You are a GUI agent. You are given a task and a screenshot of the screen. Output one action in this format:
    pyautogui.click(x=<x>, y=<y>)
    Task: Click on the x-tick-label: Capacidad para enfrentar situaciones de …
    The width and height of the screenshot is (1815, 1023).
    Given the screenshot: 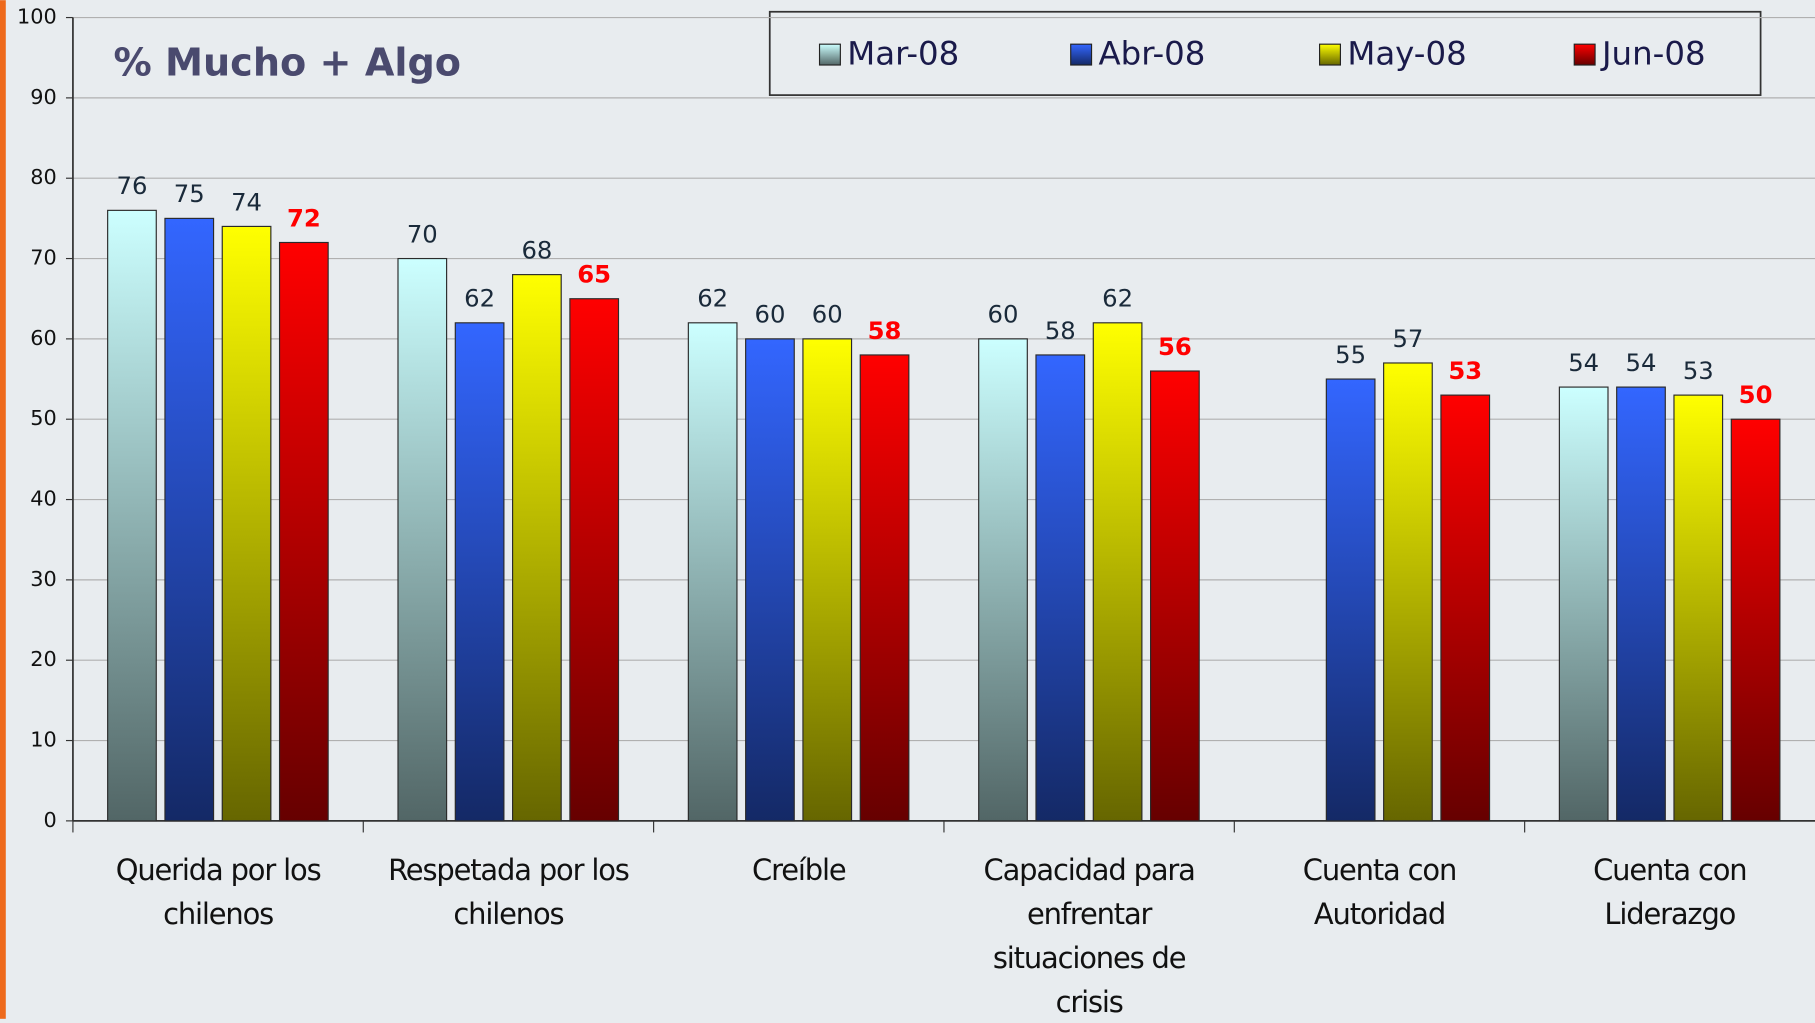 What is the action you would take?
    pyautogui.click(x=1089, y=936)
    